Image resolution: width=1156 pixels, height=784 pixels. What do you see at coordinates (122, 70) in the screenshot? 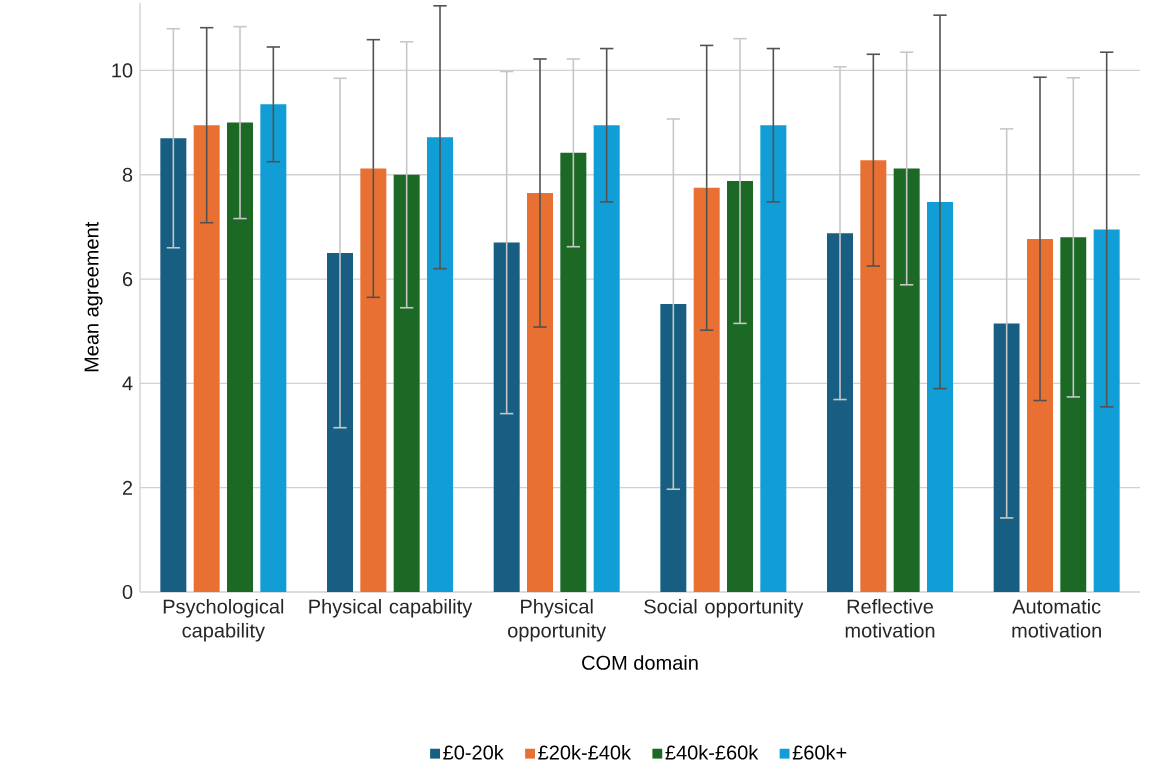
I see `y-tick-label: 10` at bounding box center [122, 70].